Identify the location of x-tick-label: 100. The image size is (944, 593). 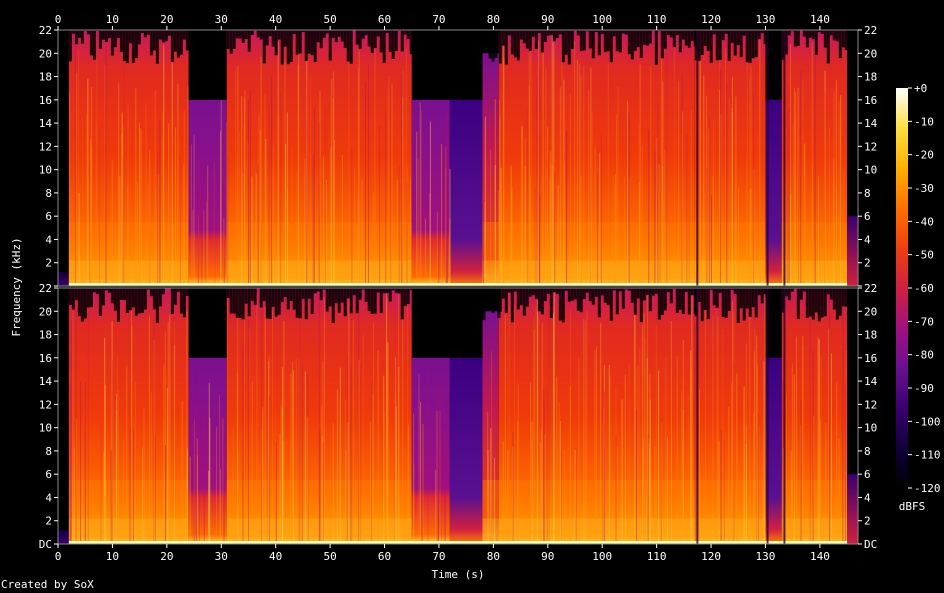
(602, 556).